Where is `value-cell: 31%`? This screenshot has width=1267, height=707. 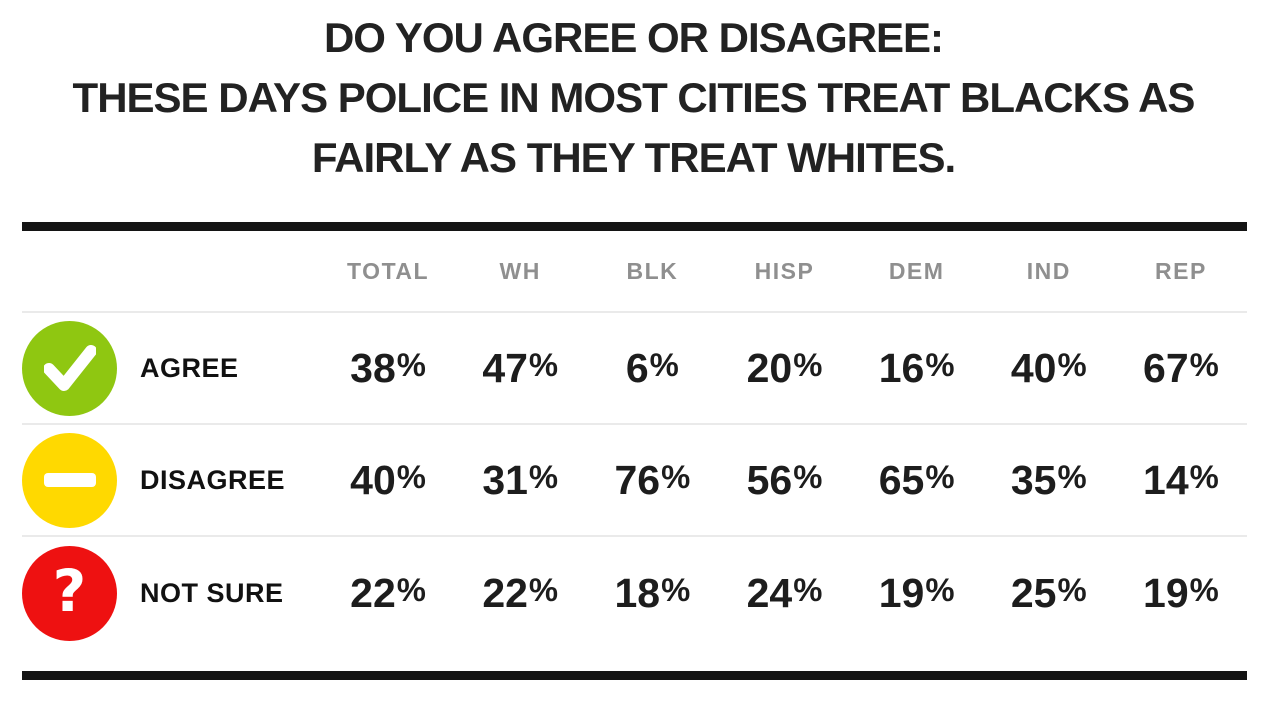 value-cell: 31% is located at coordinates (520, 479).